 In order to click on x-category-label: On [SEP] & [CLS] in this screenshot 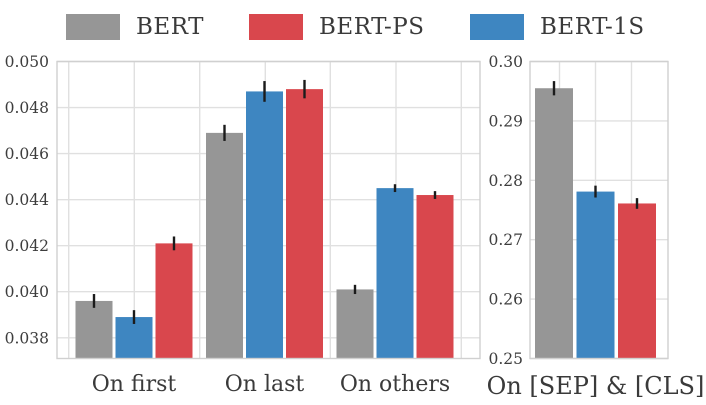, I will do `click(596, 386)`.